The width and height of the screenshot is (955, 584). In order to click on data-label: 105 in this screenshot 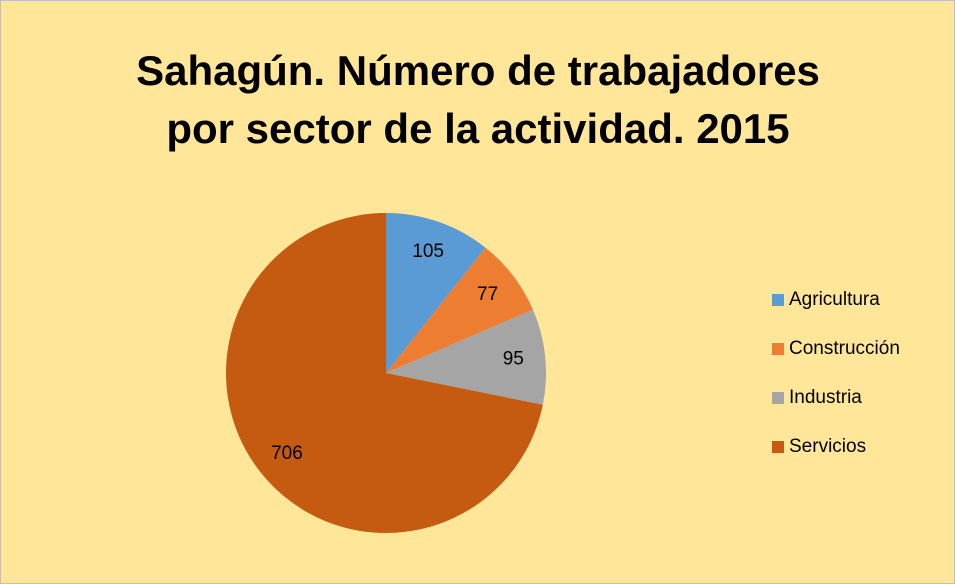, I will do `click(428, 251)`.